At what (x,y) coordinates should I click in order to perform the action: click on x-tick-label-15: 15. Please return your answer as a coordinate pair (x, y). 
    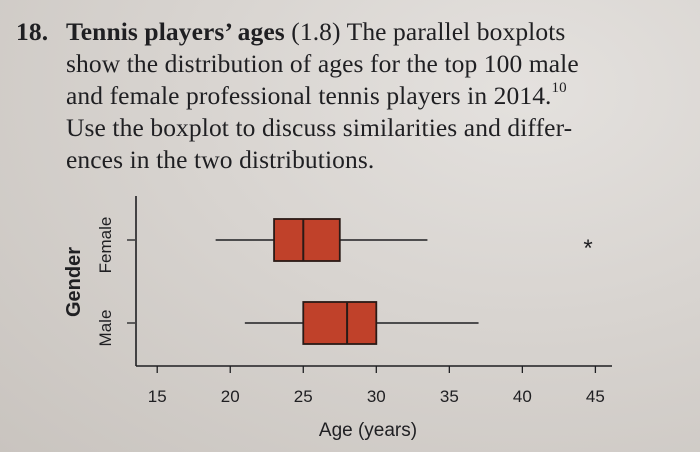
    Looking at the image, I should click on (157, 396).